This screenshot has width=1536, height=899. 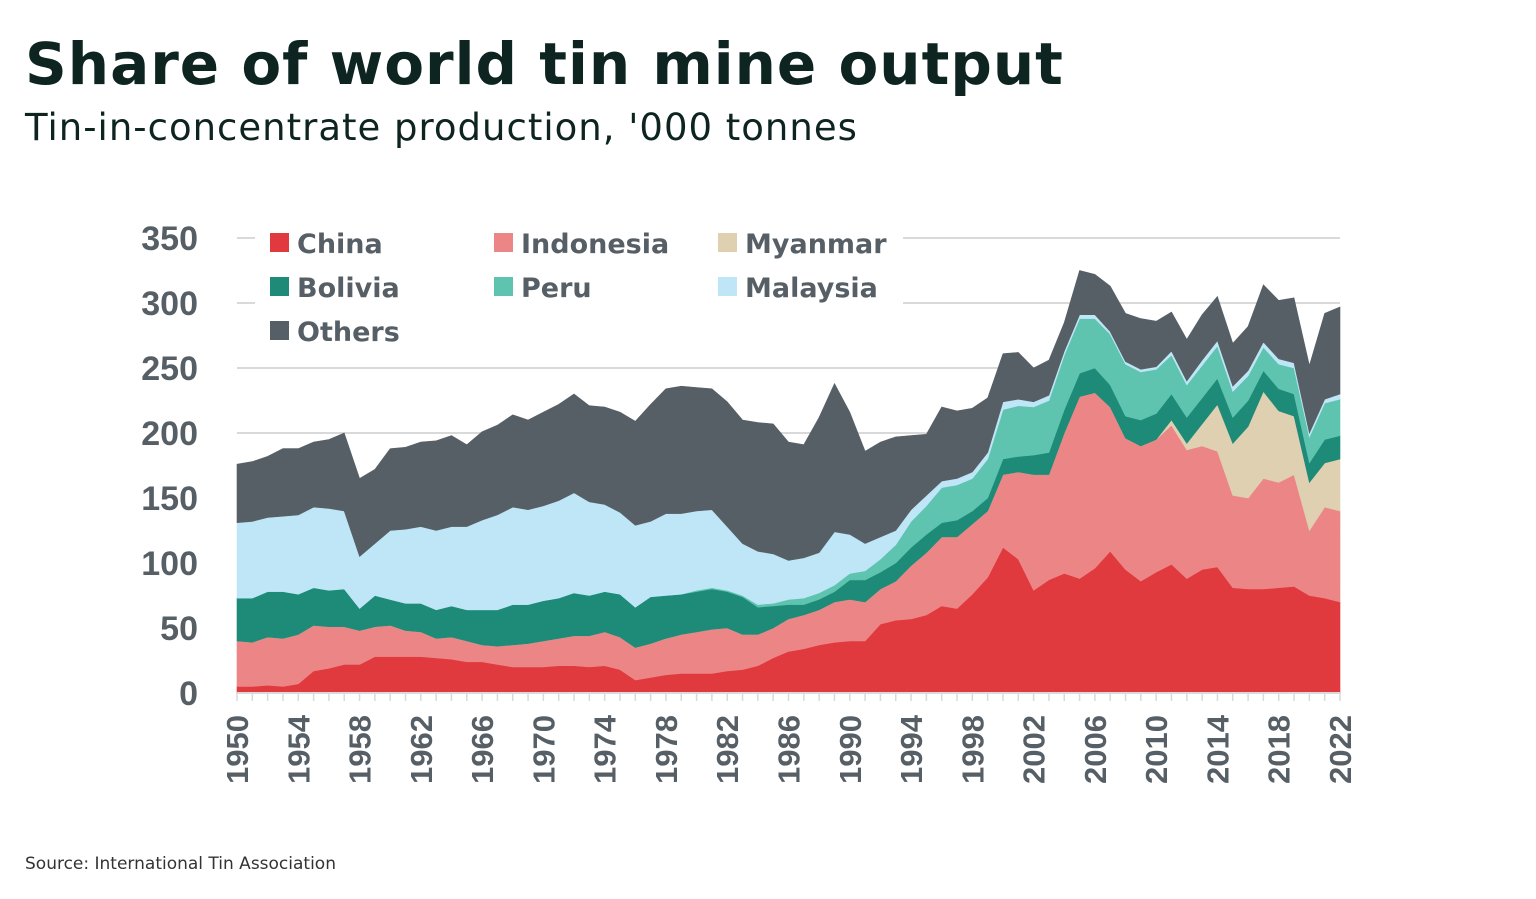 What do you see at coordinates (1034, 749) in the screenshot?
I see `x-tick-label: 2002` at bounding box center [1034, 749].